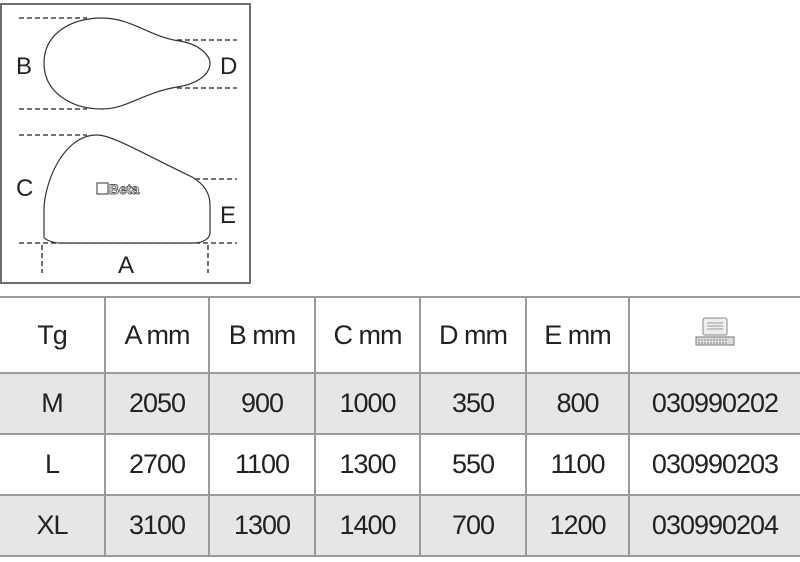 This screenshot has height=562, width=800. What do you see at coordinates (577, 525) in the screenshot?
I see `cell-e: 1200` at bounding box center [577, 525].